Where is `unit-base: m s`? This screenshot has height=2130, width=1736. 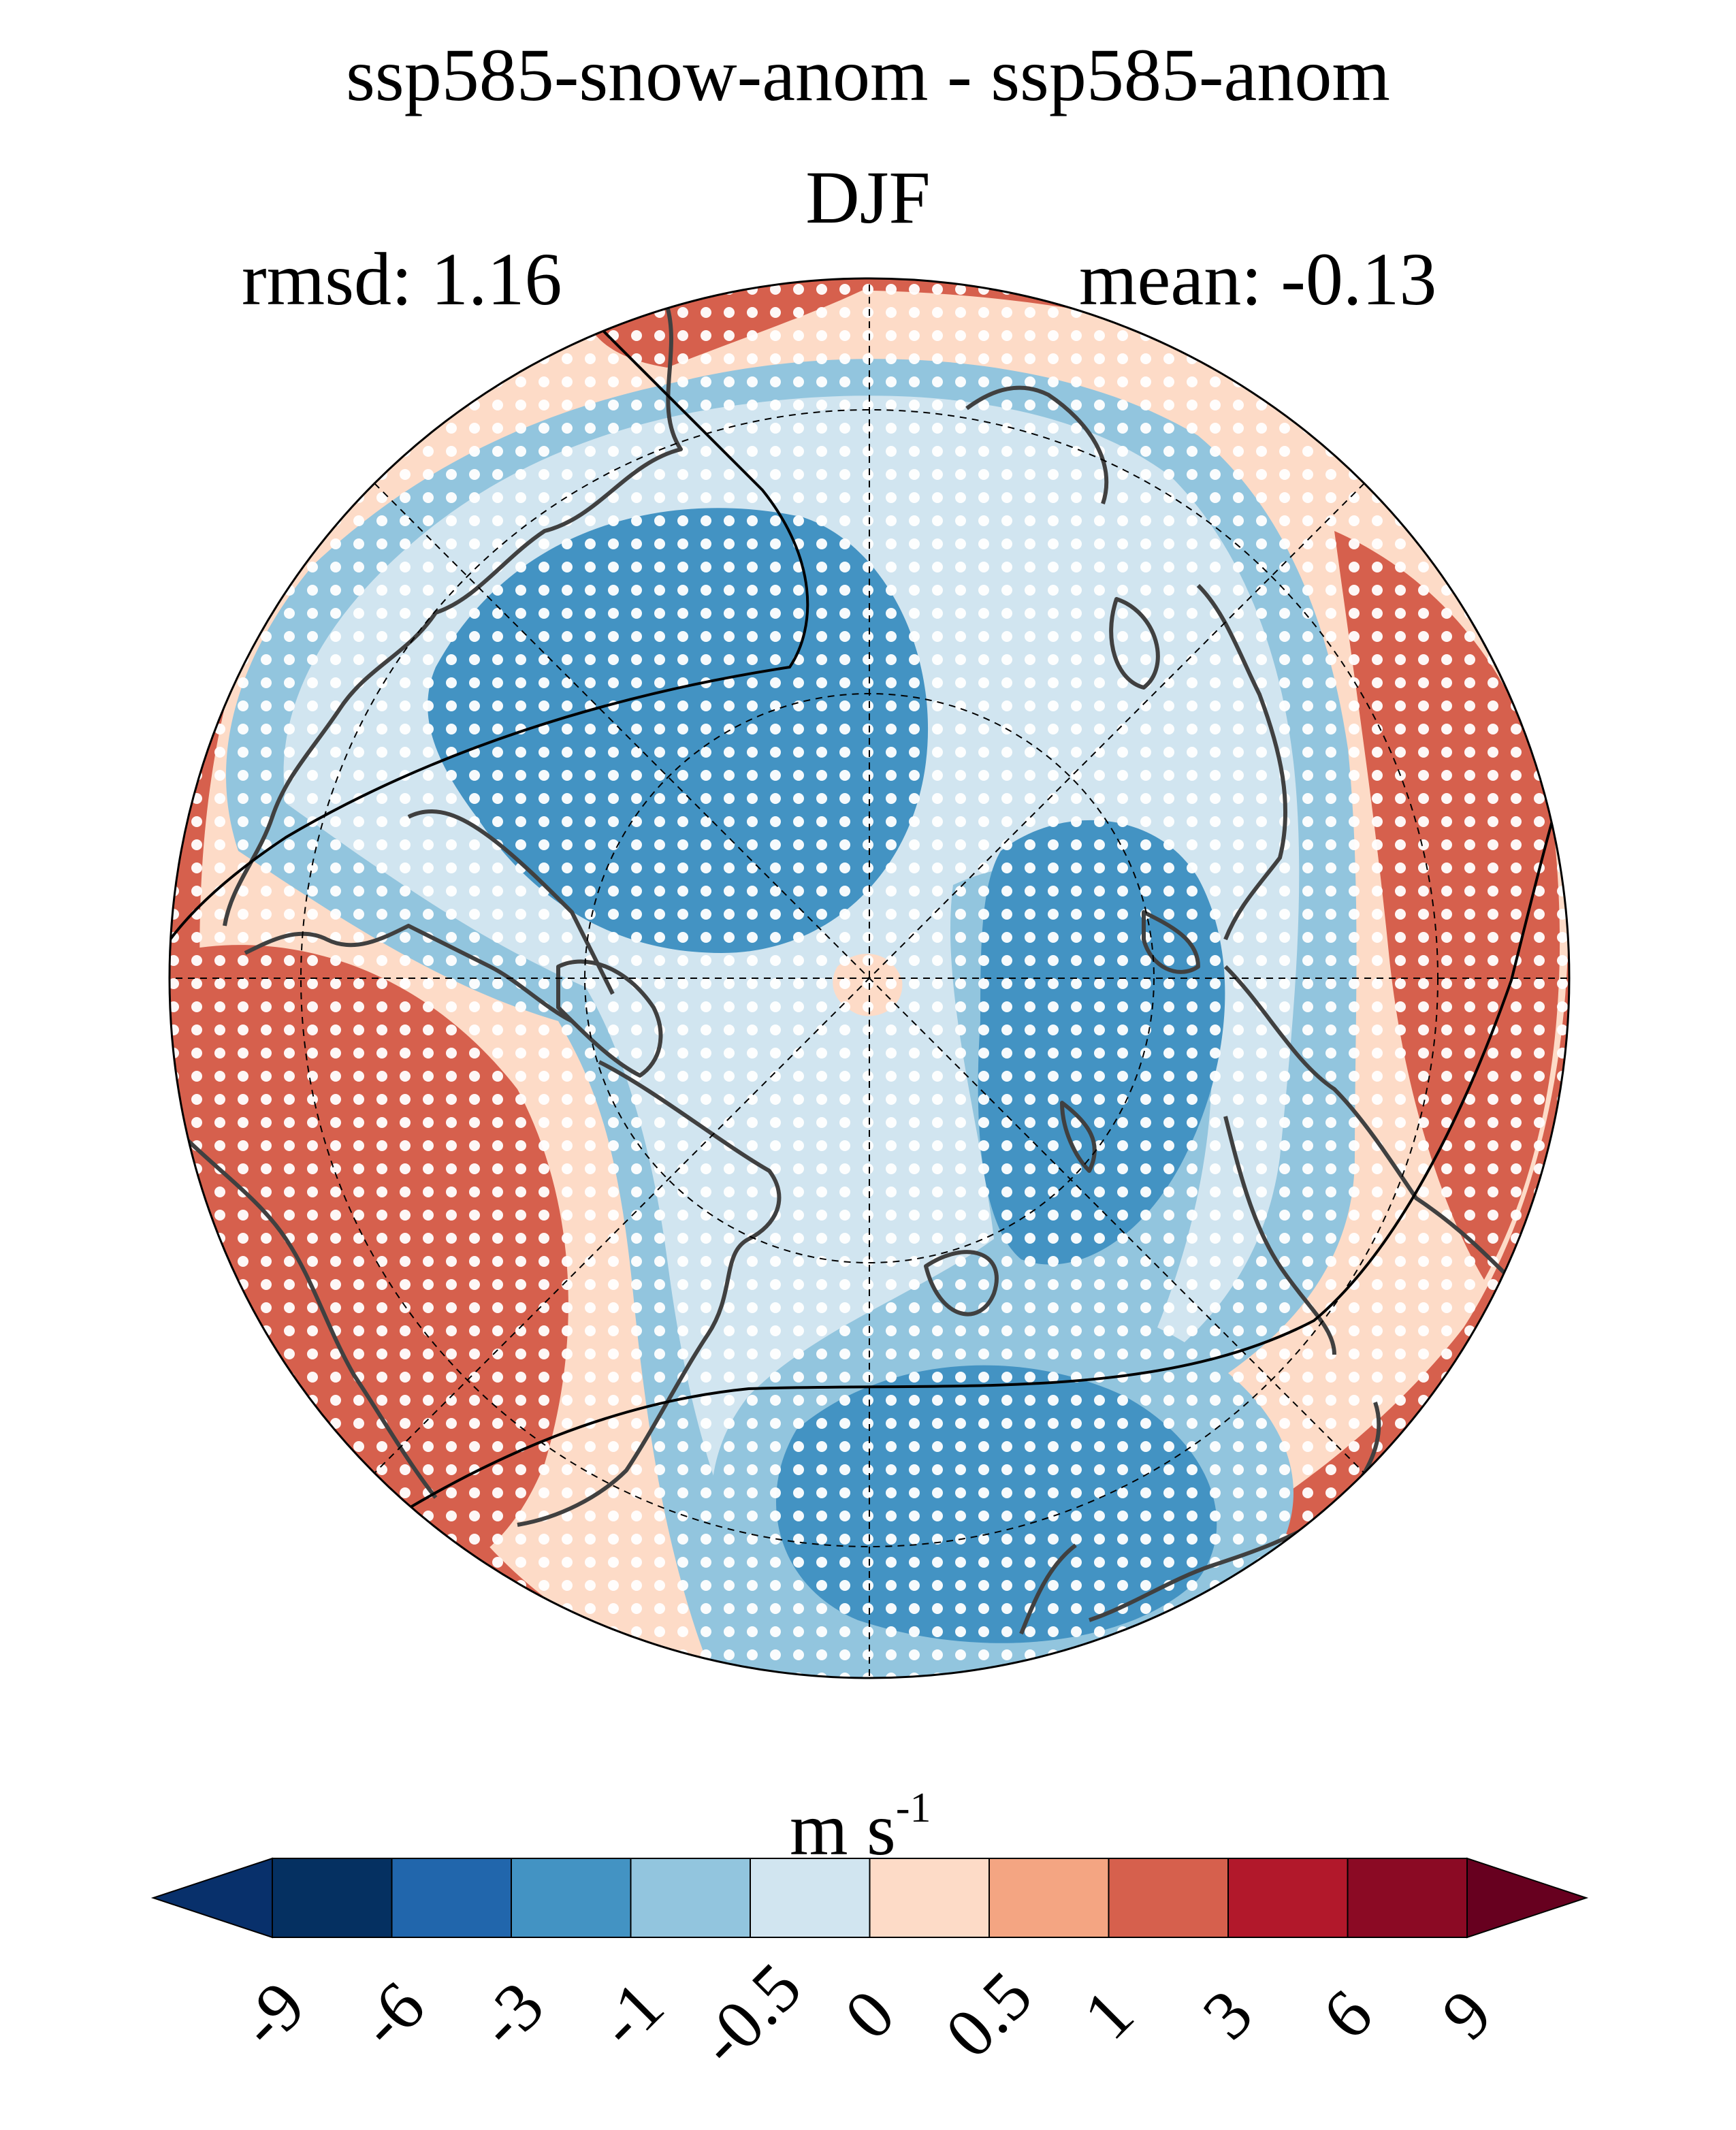
unit-base: m s is located at coordinates (843, 1829).